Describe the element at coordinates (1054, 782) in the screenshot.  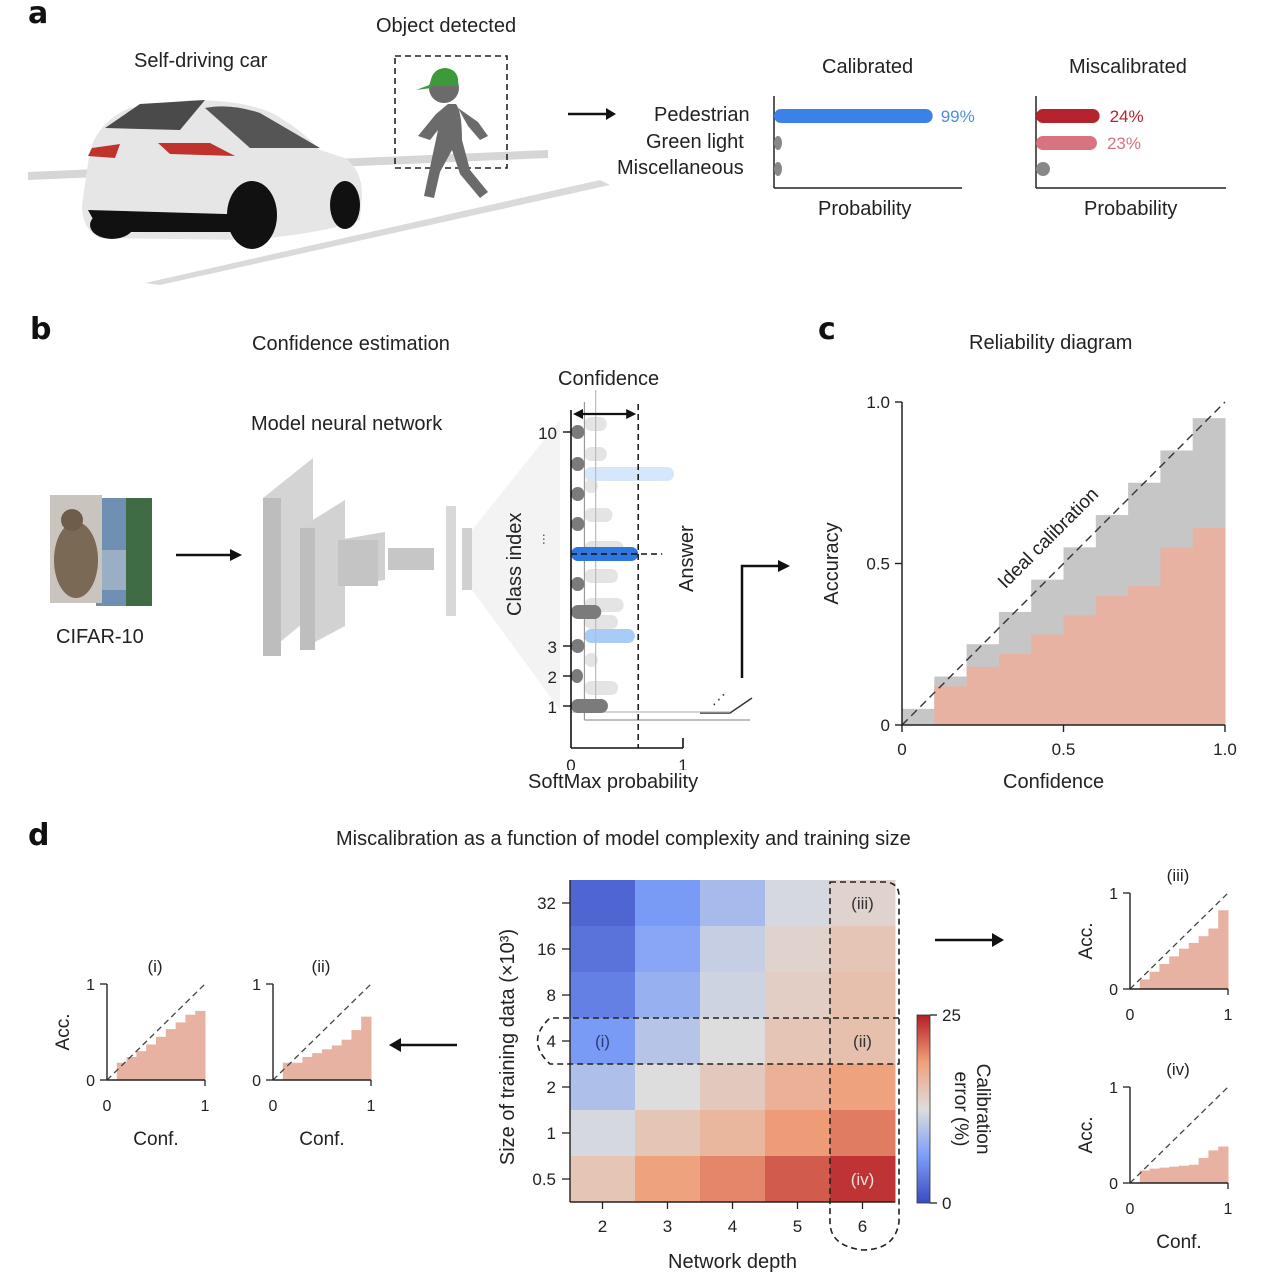
I see `reliability-xlabel: Confidence` at that location.